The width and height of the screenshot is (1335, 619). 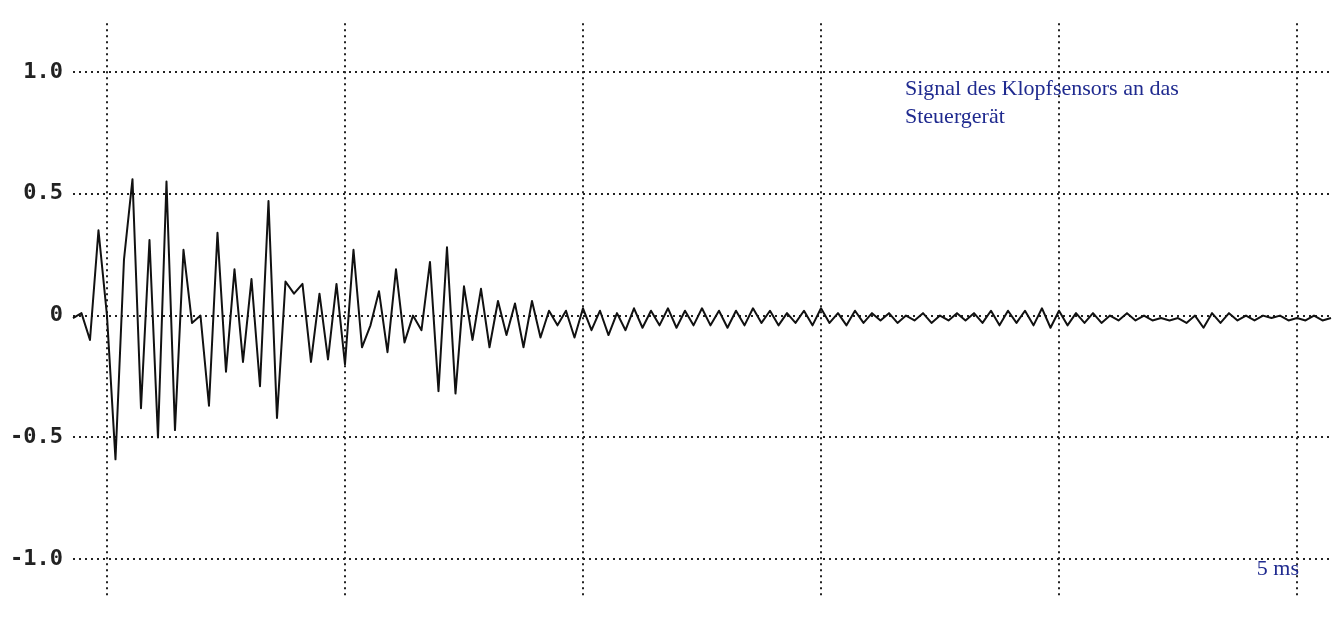 I want to click on y-tick-label: 0.5, so click(x=43, y=192).